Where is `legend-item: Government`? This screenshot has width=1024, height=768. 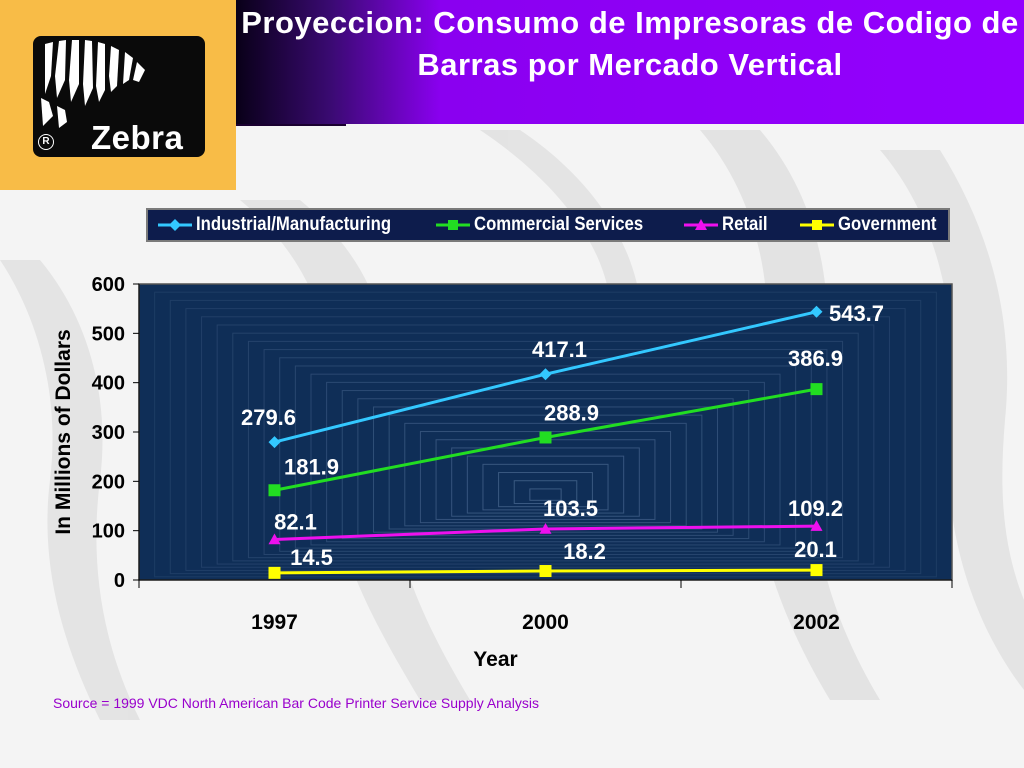
legend-item: Government is located at coordinates (875, 225).